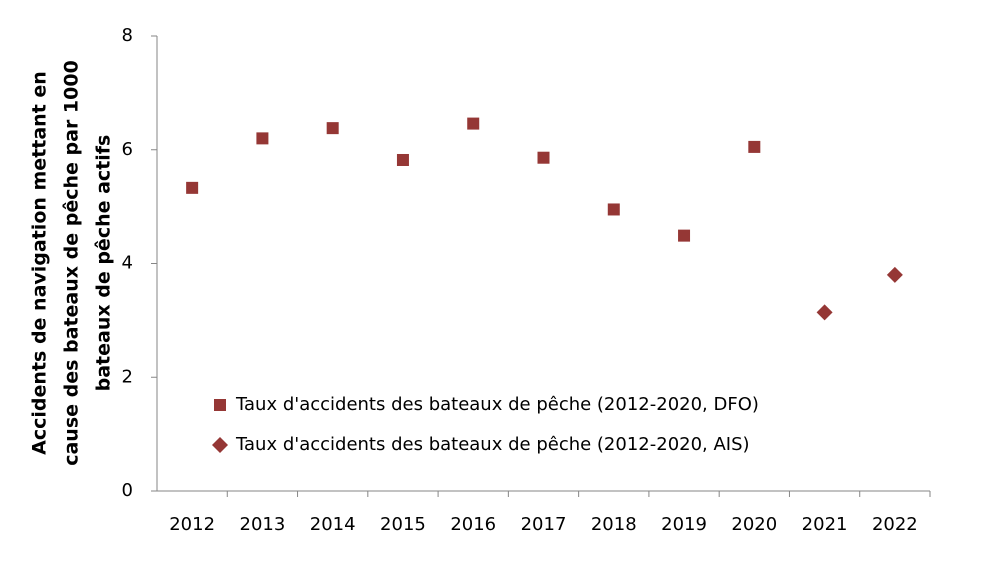 The width and height of the screenshot is (1000, 561). I want to click on x-tick-label: 2013, so click(263, 524).